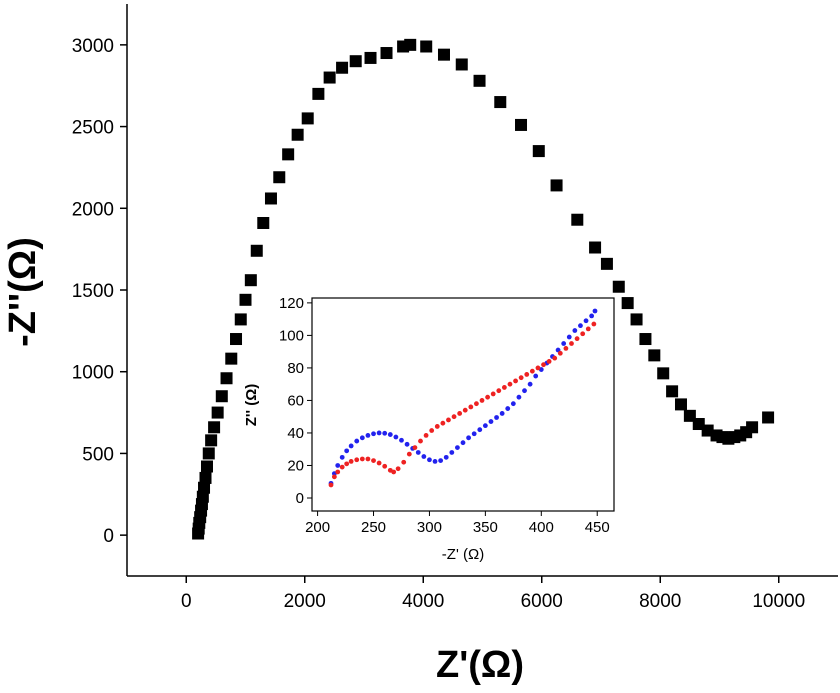  What do you see at coordinates (317, 527) in the screenshot?
I see `inset-x-tick-label: 200` at bounding box center [317, 527].